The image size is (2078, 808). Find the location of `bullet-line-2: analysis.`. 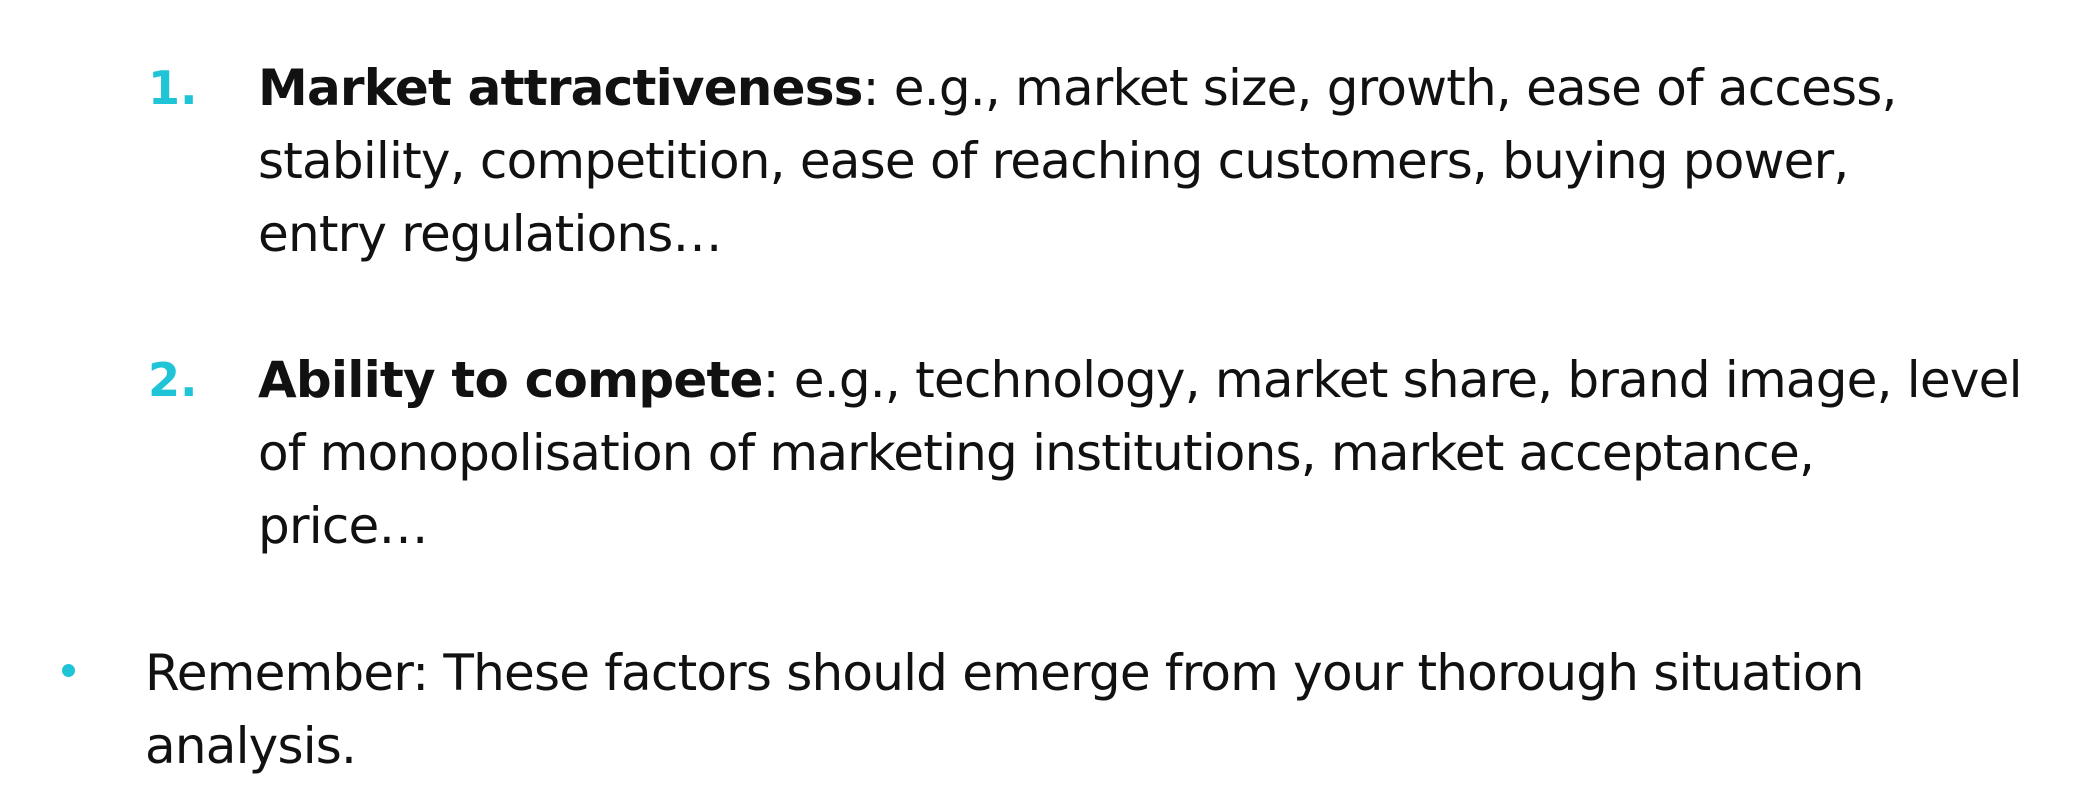

bullet-line-2: analysis. is located at coordinates (251, 746).